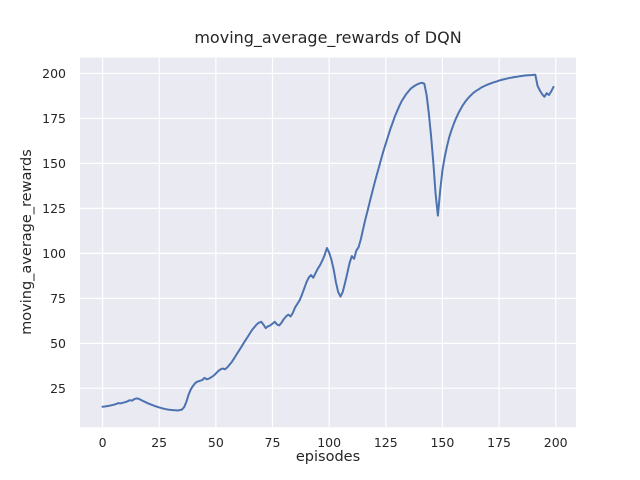 The image size is (640, 480). What do you see at coordinates (54, 73) in the screenshot?
I see `y-tick-label: 200` at bounding box center [54, 73].